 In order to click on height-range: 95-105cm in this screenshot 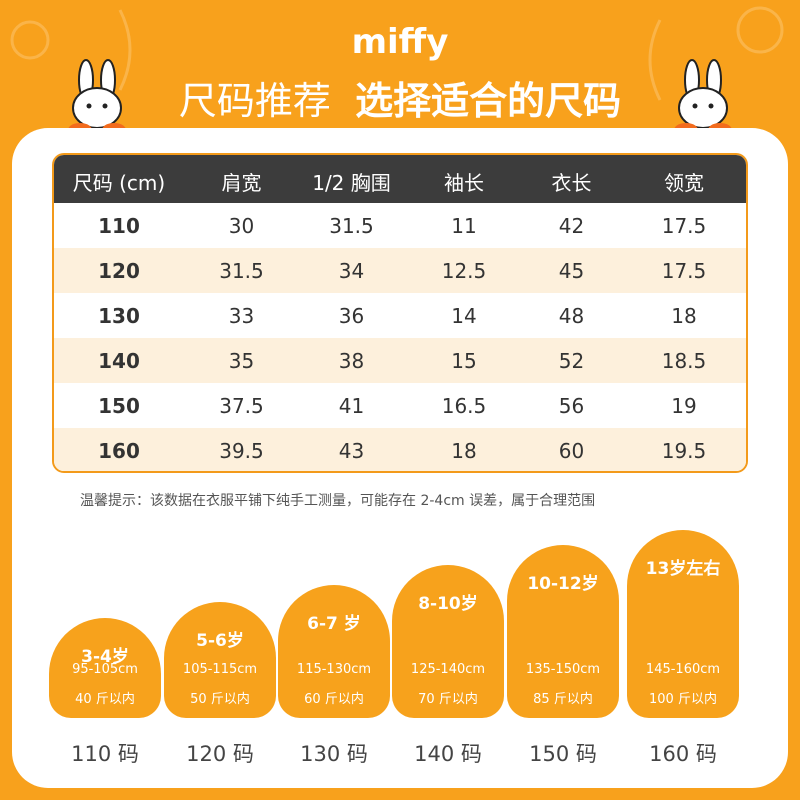, I will do `click(105, 669)`.